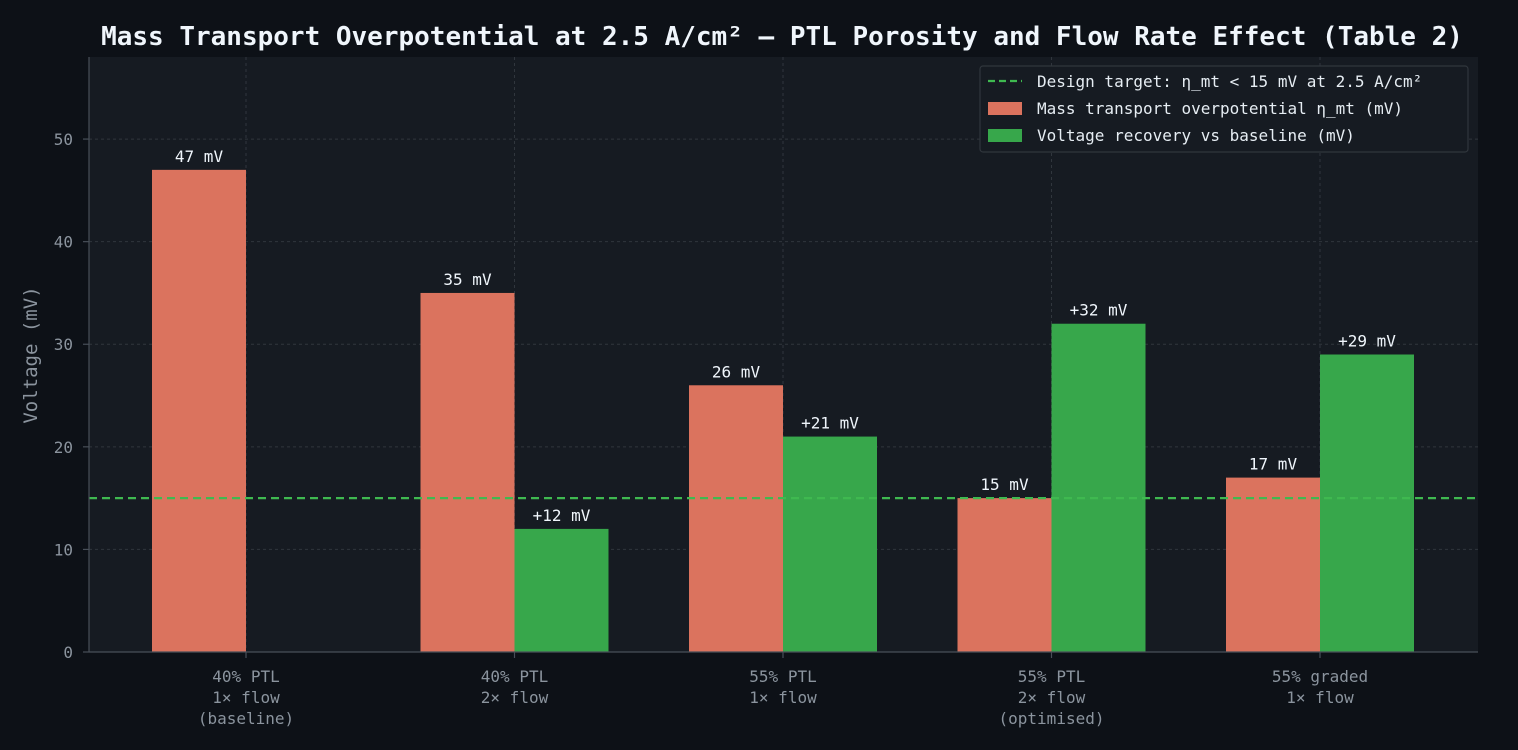 Image resolution: width=1518 pixels, height=750 pixels. I want to click on data-label: 35 mV, so click(467, 279).